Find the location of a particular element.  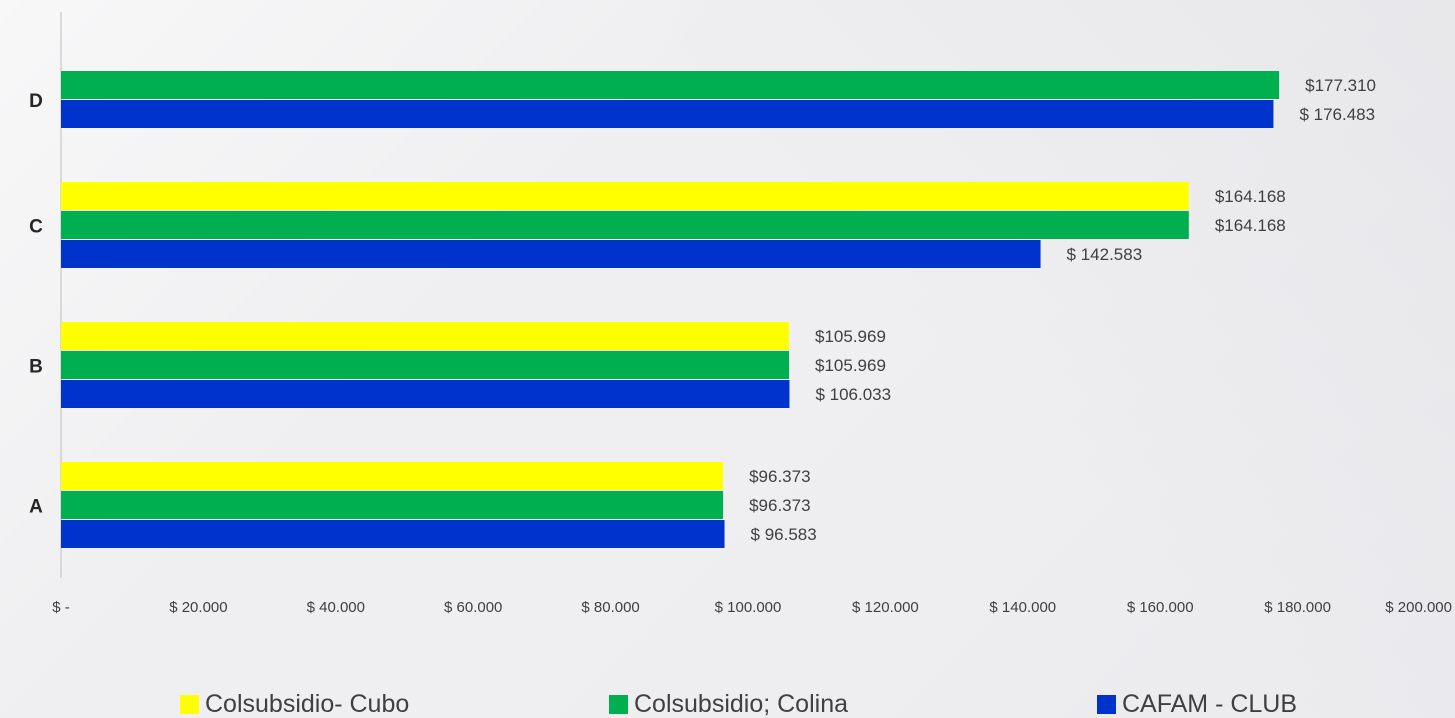

x-tick-label-3: $ 60.000 is located at coordinates (473, 607).